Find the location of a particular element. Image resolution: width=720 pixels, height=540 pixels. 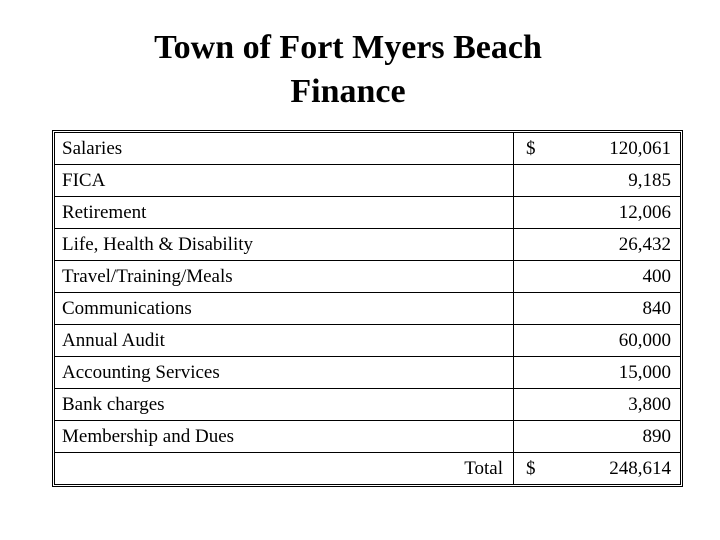

table-row: Retirement 12,006 is located at coordinates (367, 212).